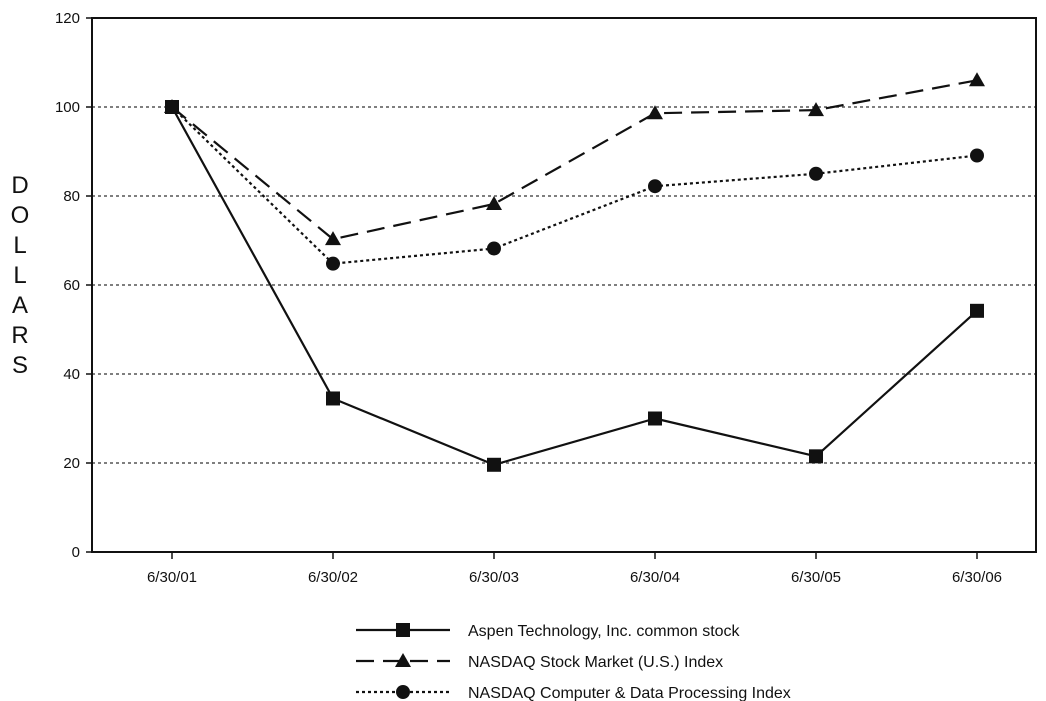 Image resolution: width=1046 pixels, height=701 pixels. I want to click on y-axis-label-letter: D, so click(19, 185).